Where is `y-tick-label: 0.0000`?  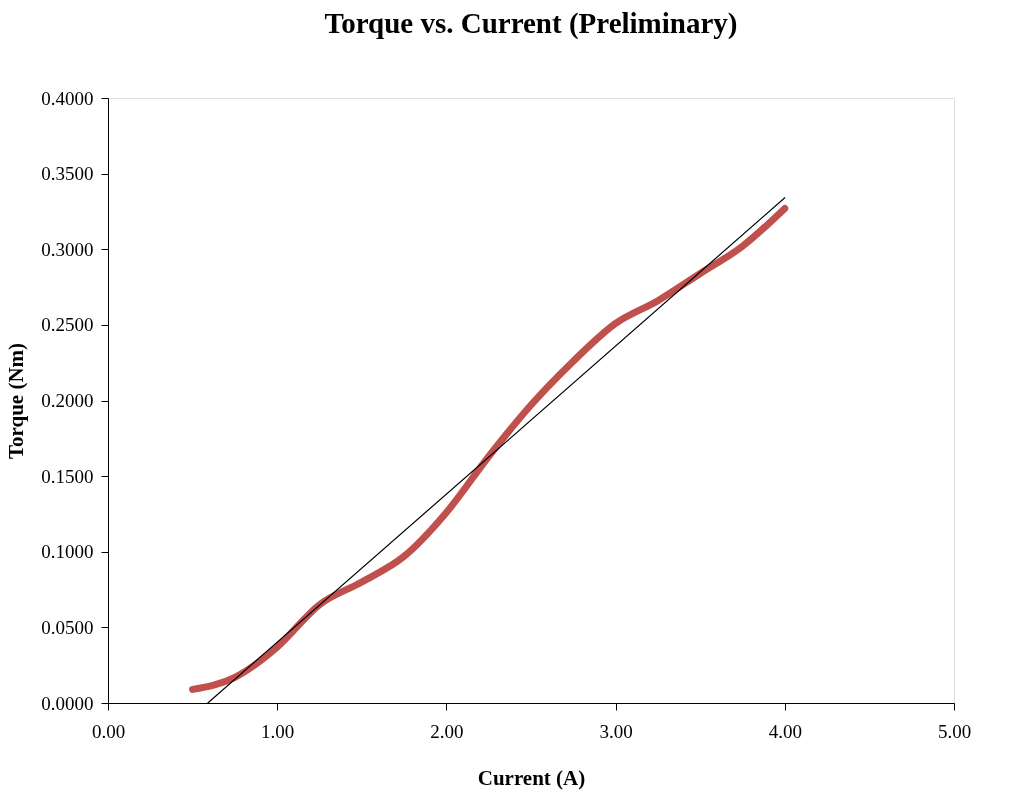 y-tick-label: 0.0000 is located at coordinates (67, 703).